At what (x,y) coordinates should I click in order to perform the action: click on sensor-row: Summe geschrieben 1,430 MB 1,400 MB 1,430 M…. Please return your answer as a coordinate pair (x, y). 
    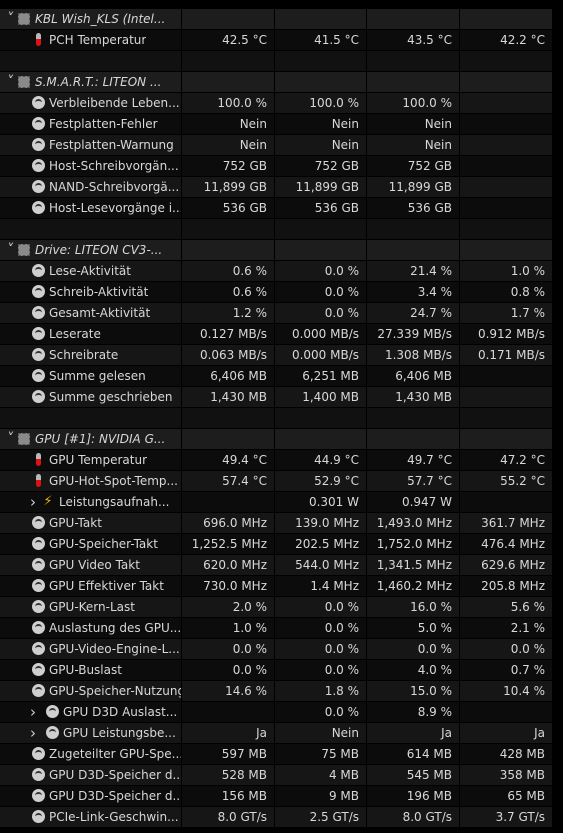
    Looking at the image, I should click on (281, 396).